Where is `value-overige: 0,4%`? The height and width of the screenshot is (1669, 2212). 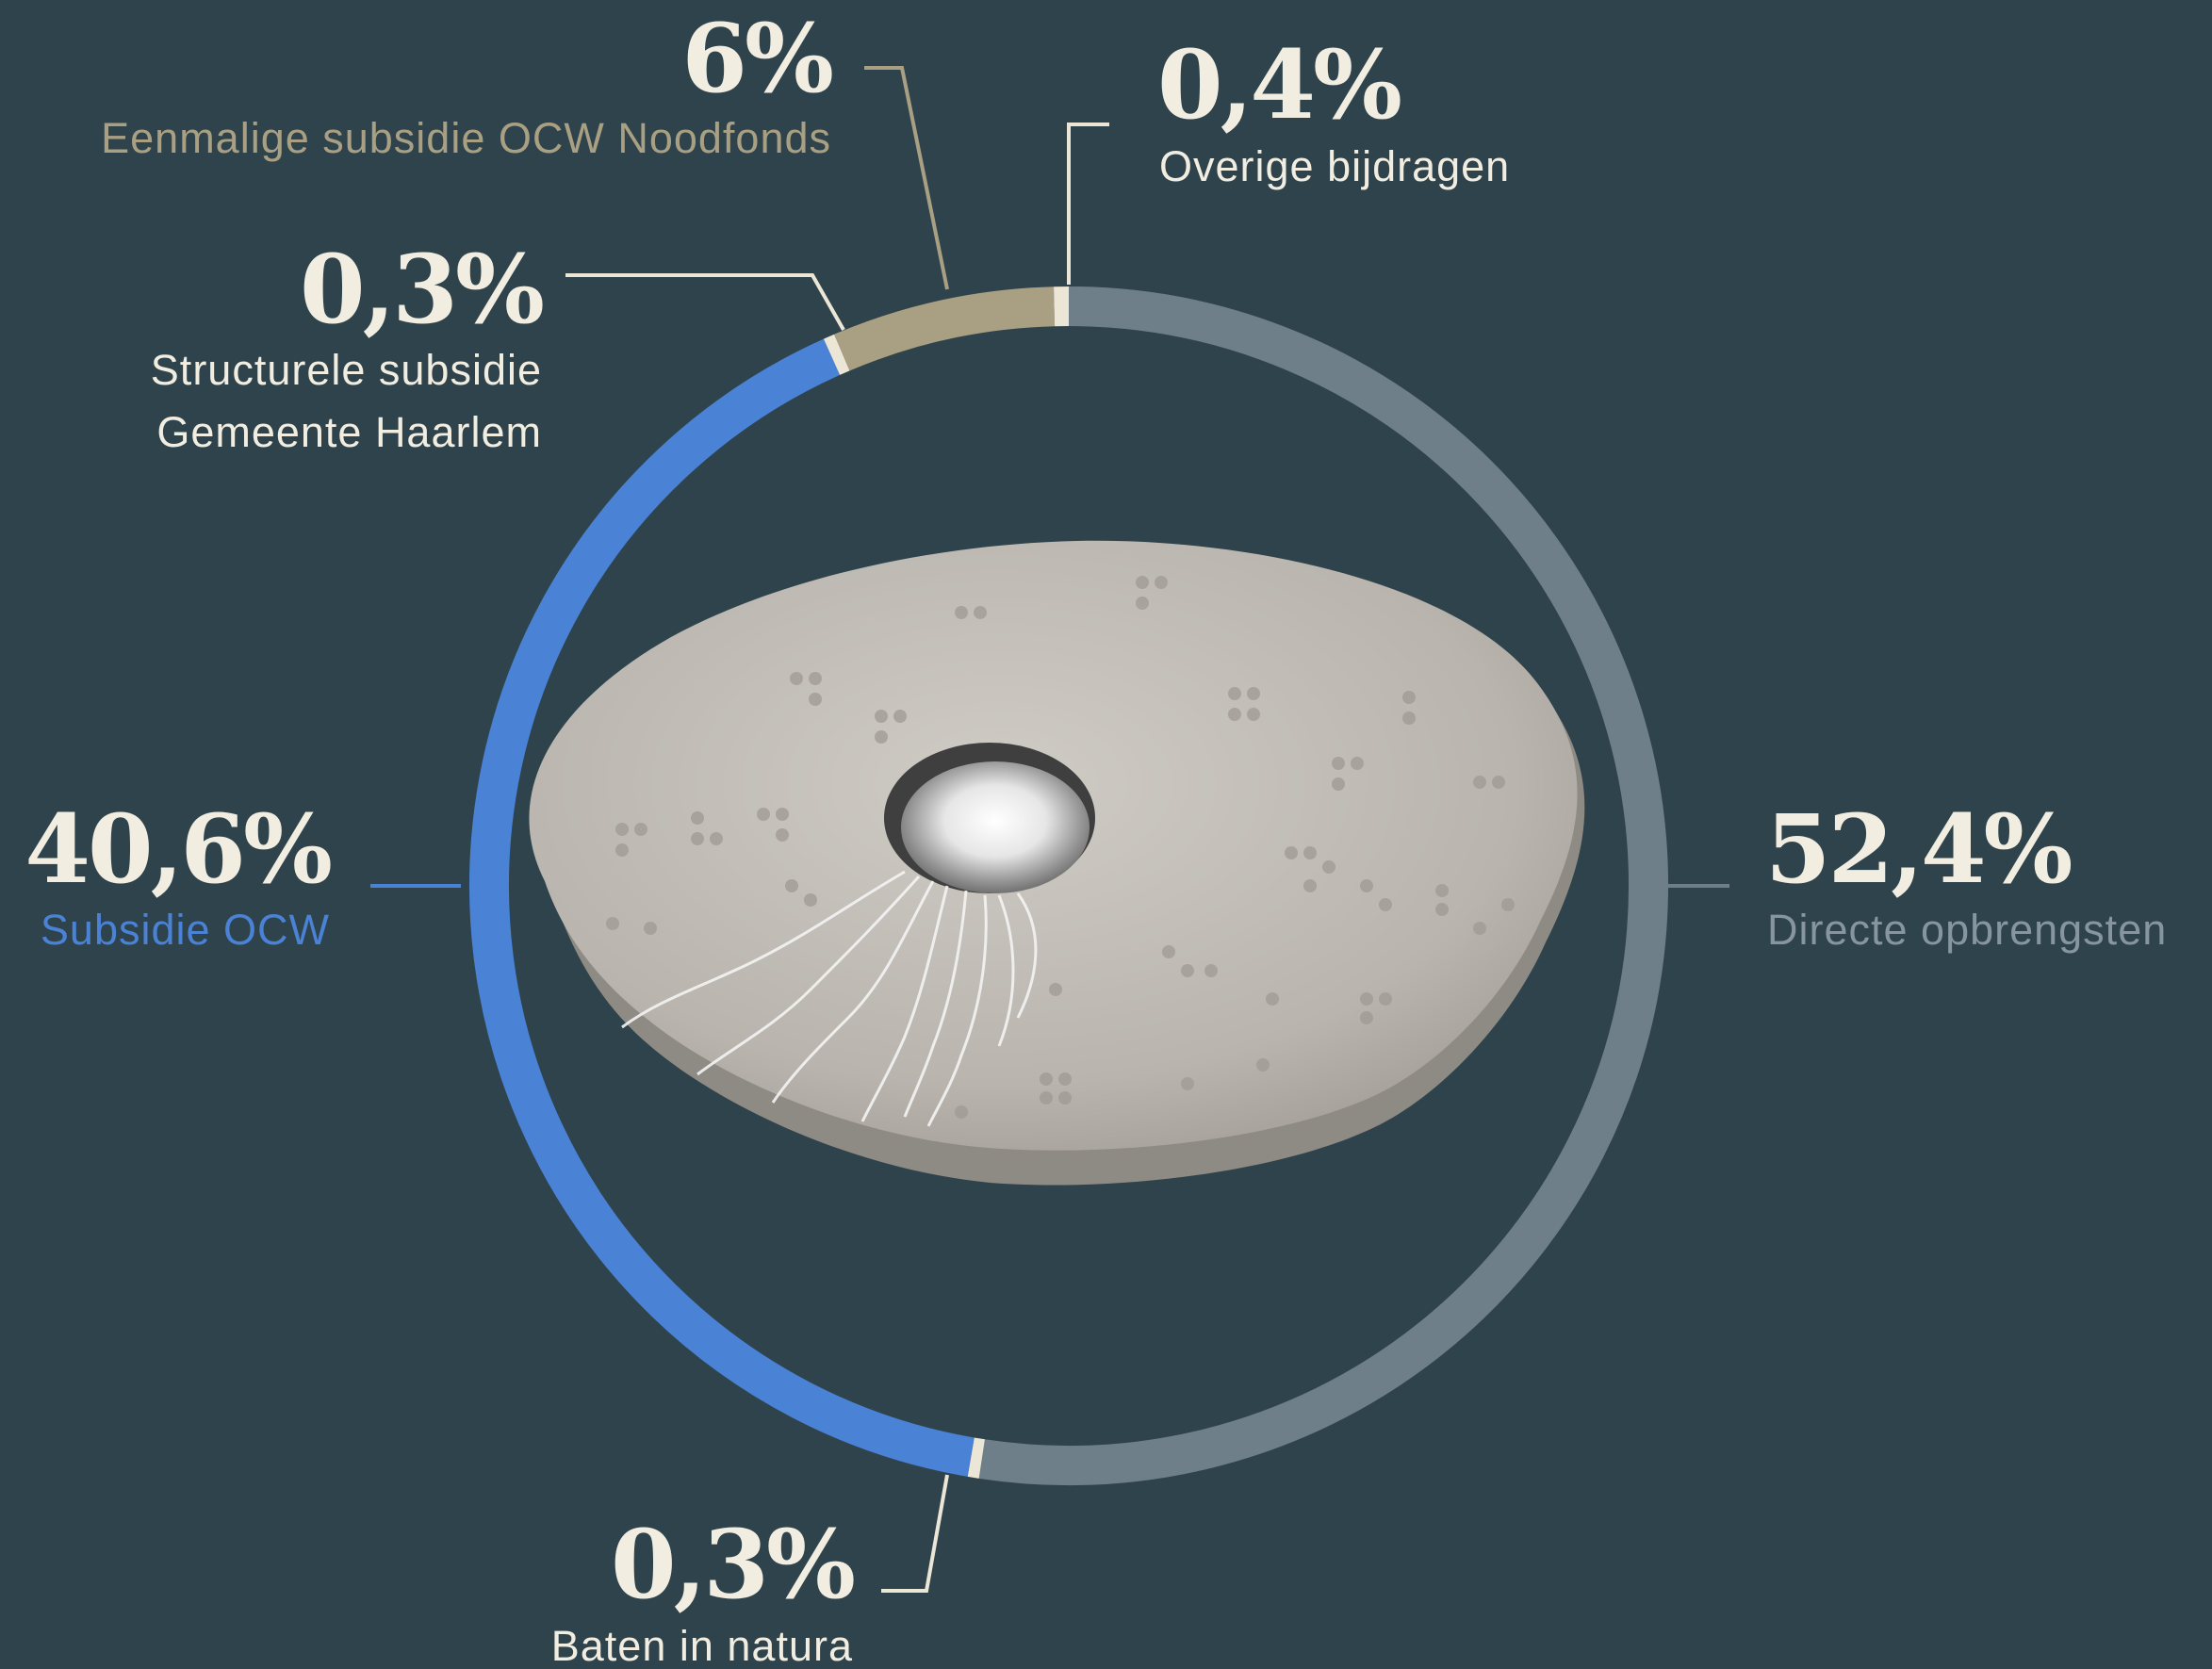
value-overige: 0,4% is located at coordinates (1279, 84).